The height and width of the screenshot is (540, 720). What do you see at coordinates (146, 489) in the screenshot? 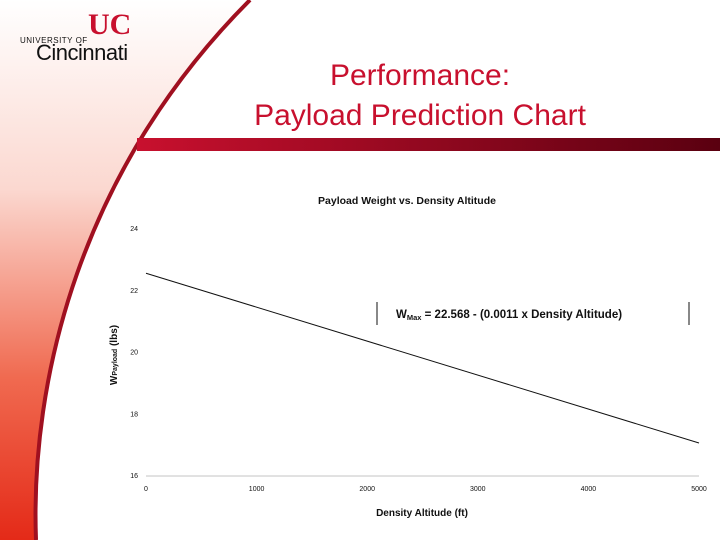
I see `x-tick-label-0: 0` at bounding box center [146, 489].